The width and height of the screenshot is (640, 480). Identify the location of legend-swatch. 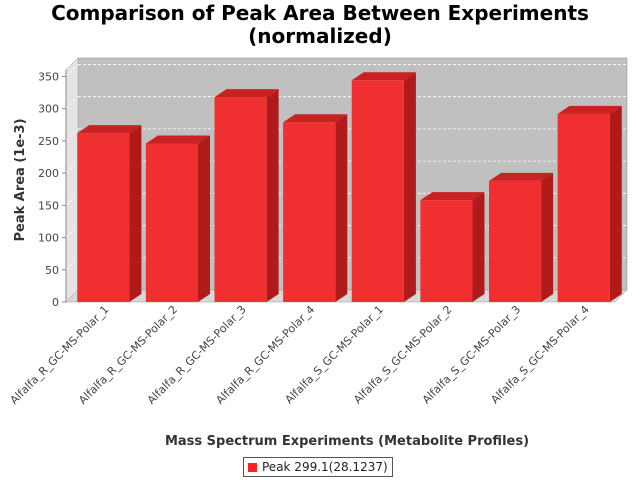
(252, 467).